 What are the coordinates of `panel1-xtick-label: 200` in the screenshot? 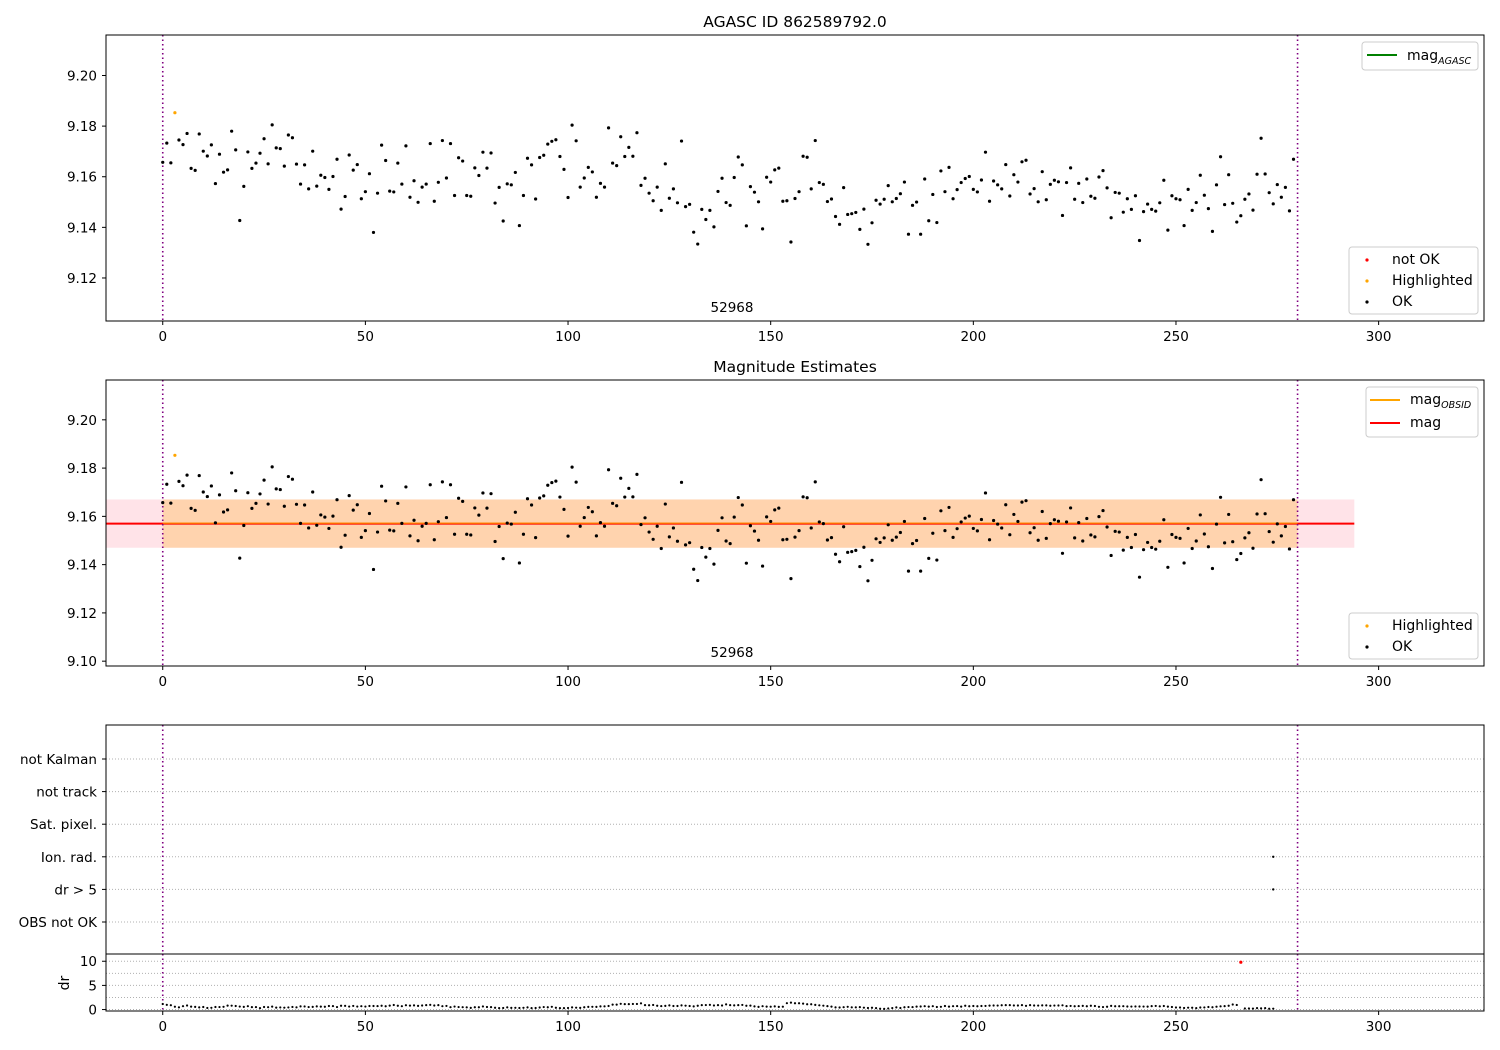 It's located at (973, 337).